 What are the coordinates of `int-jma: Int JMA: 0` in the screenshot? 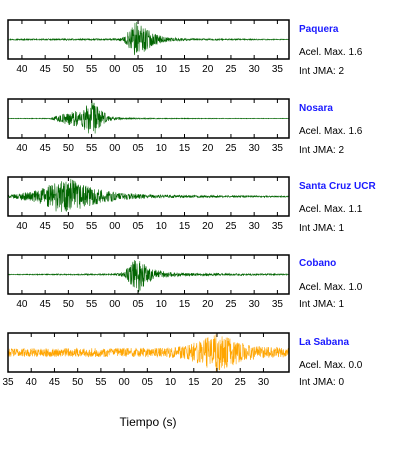 It's located at (321, 382).